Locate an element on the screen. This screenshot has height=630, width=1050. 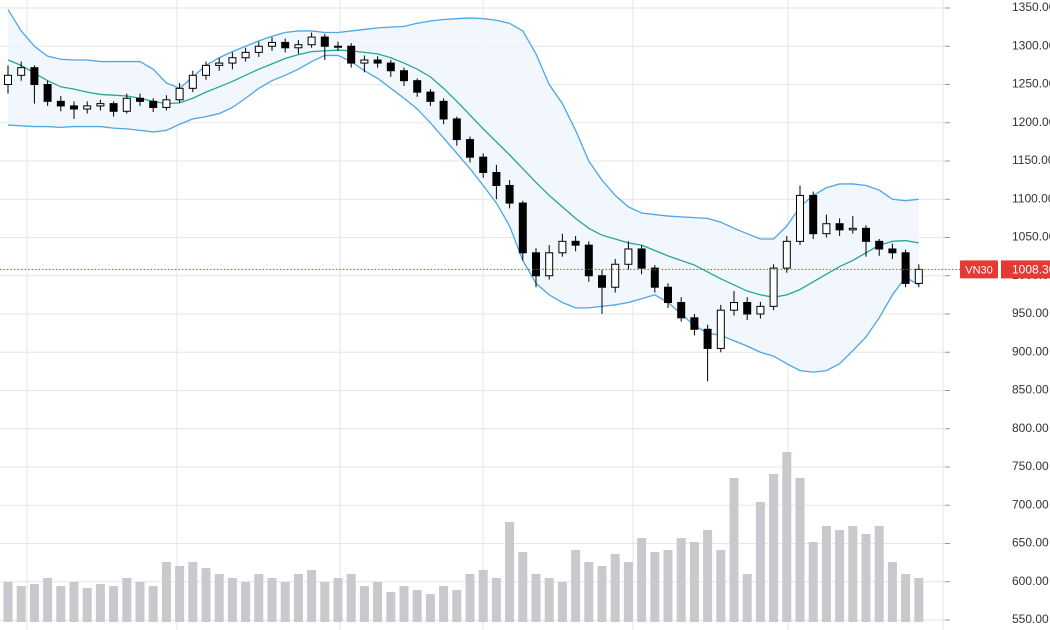
y-tick-label: 650.00 is located at coordinates (1030, 543).